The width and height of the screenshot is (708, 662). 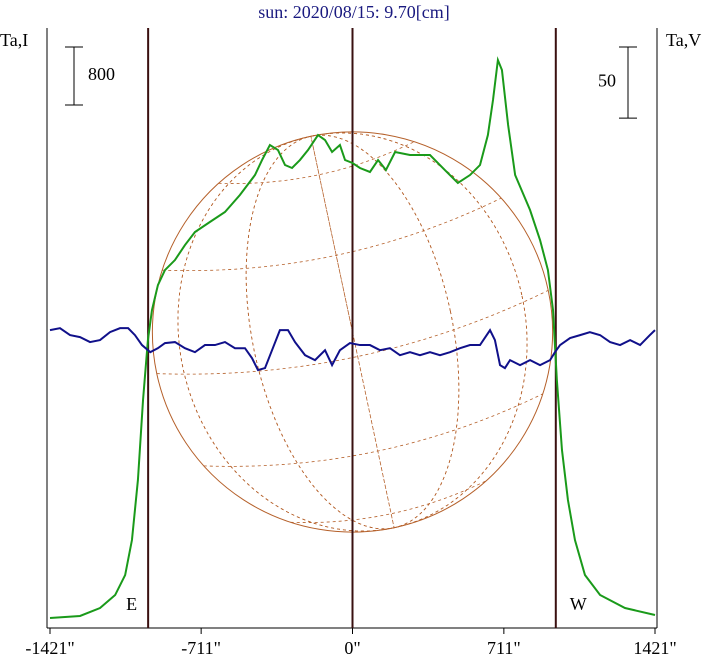 I want to click on scale-bar-label: 50, so click(x=607, y=81).